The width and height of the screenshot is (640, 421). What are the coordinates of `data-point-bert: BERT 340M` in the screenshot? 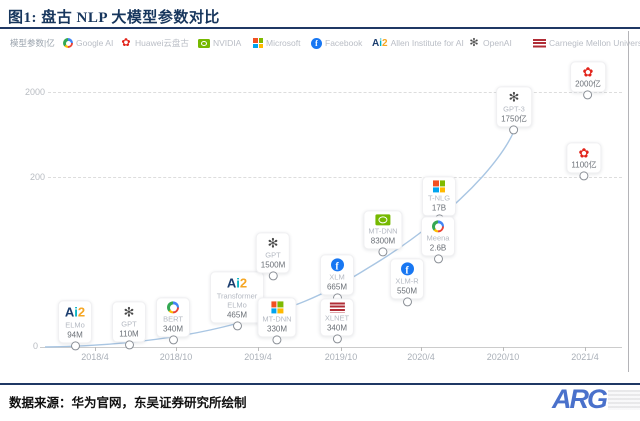 It's located at (173, 320).